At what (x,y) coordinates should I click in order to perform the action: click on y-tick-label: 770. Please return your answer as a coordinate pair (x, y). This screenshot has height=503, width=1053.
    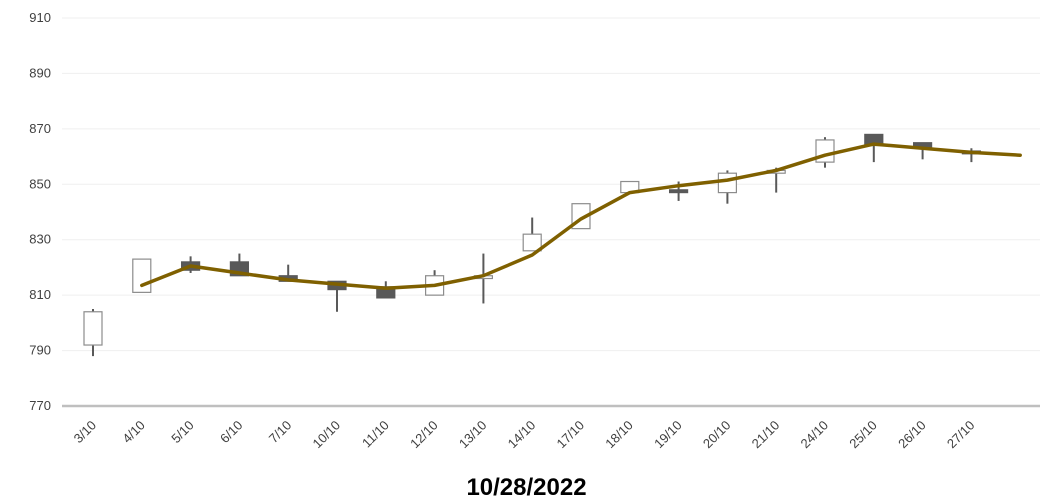
    Looking at the image, I should click on (40, 405).